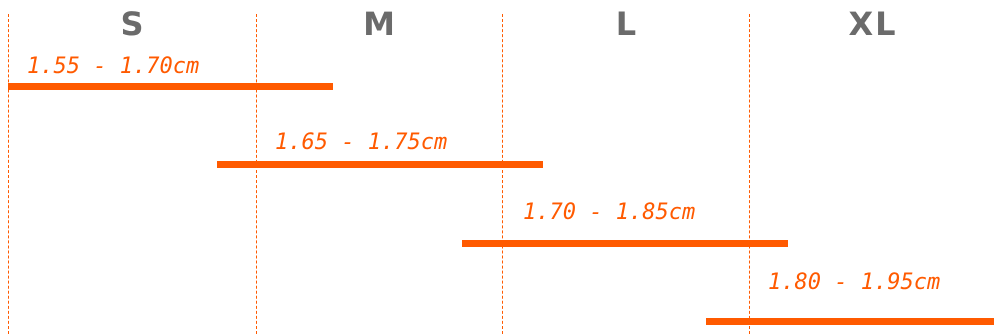  What do you see at coordinates (361, 142) in the screenshot?
I see `range-label-m: 1.65 - 1.75cm` at bounding box center [361, 142].